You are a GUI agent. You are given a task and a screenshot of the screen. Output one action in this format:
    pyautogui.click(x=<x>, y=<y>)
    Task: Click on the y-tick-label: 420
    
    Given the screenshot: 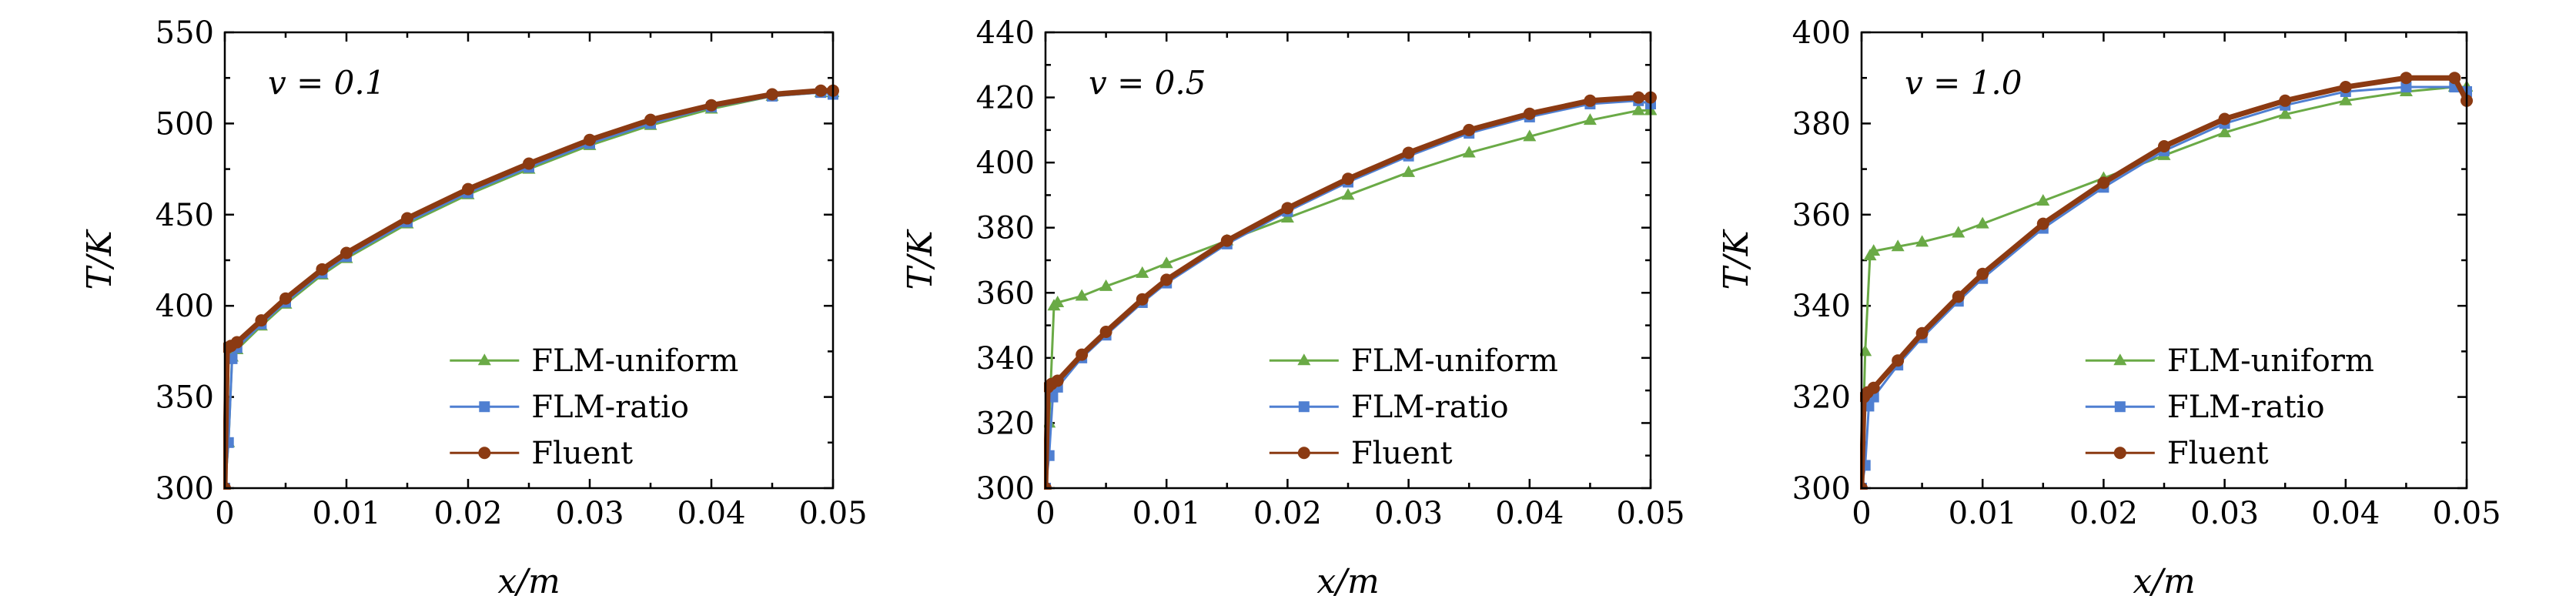 What is the action you would take?
    pyautogui.click(x=1006, y=98)
    